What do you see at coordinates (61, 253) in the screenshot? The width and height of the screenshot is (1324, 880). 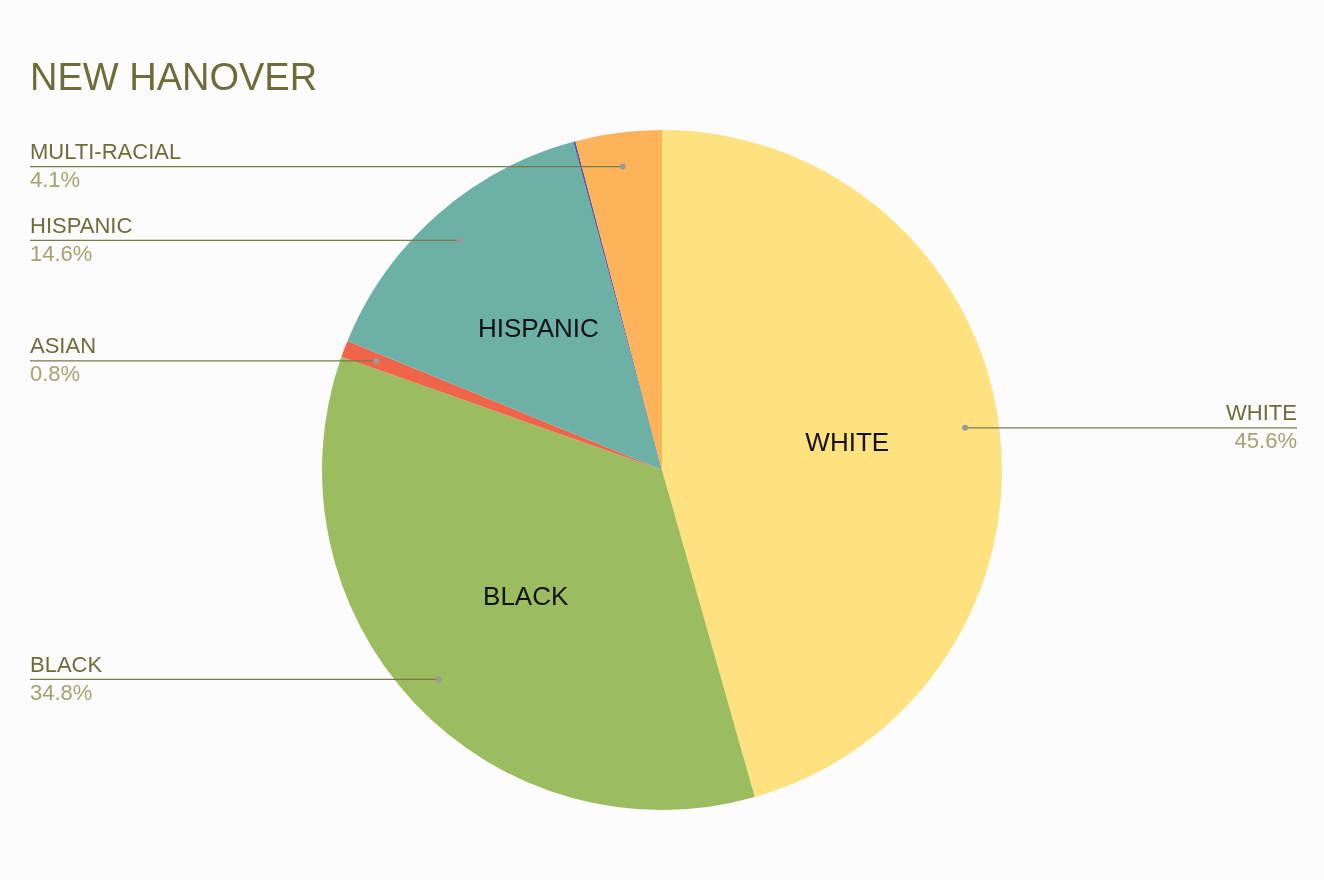 I see `data-label: 14.6%` at bounding box center [61, 253].